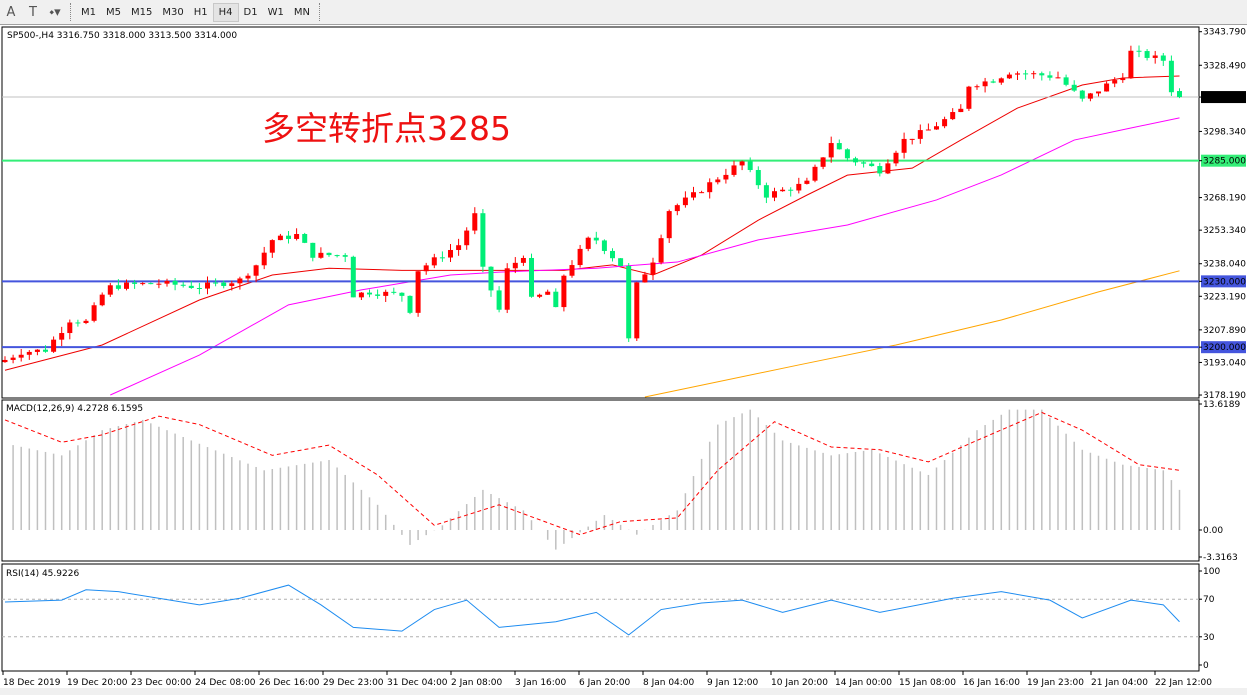 This screenshot has height=695, width=1247. Describe the element at coordinates (1211, 572) in the screenshot. I see `rsi-tick-label: 100` at that location.